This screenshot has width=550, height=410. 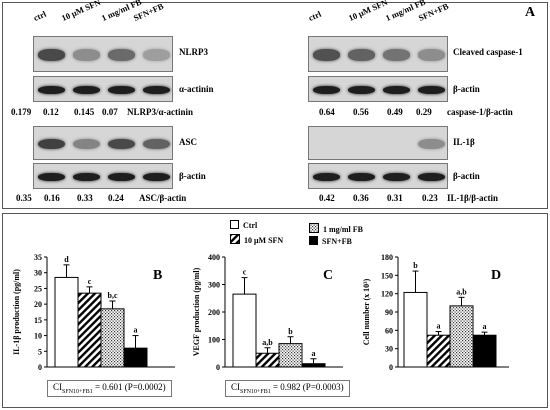 I want to click on y-tick-label-0-7: 35, so click(x=38, y=257).